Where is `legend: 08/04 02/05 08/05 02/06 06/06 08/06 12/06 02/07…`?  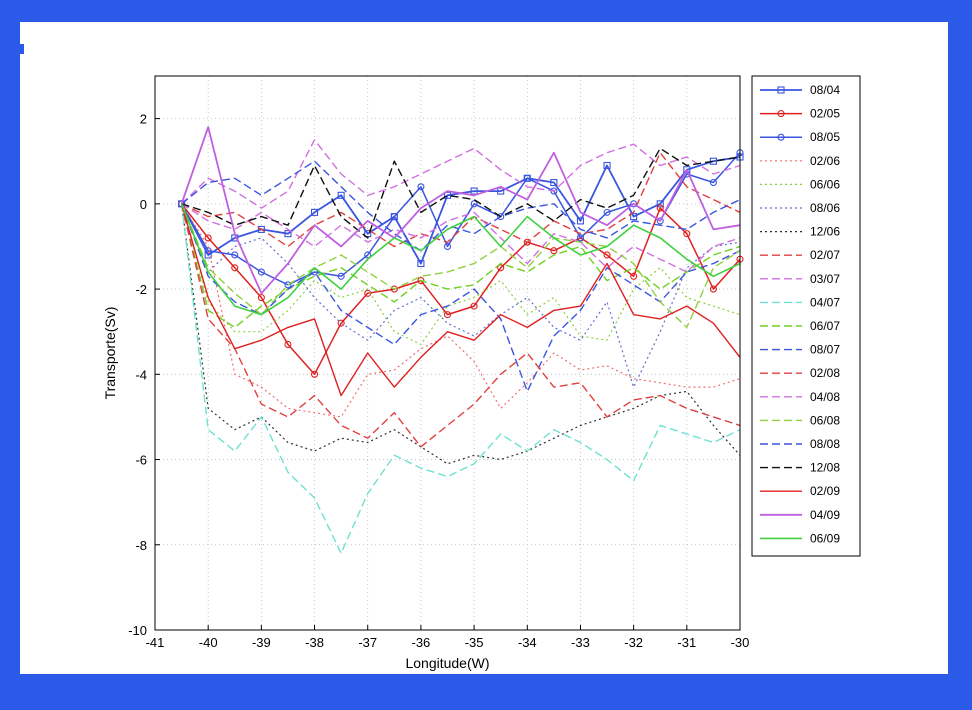 legend: 08/04 02/05 08/05 02/06 06/06 08/06 12/06 02/07… is located at coordinates (806, 316).